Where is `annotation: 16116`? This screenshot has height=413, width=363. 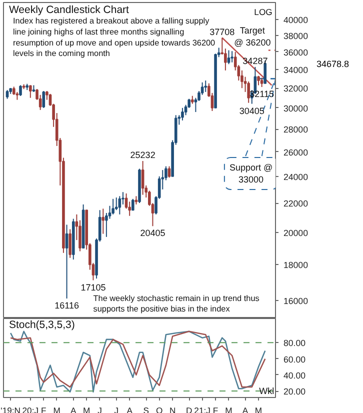 annotation: 16116 is located at coordinates (66, 305).